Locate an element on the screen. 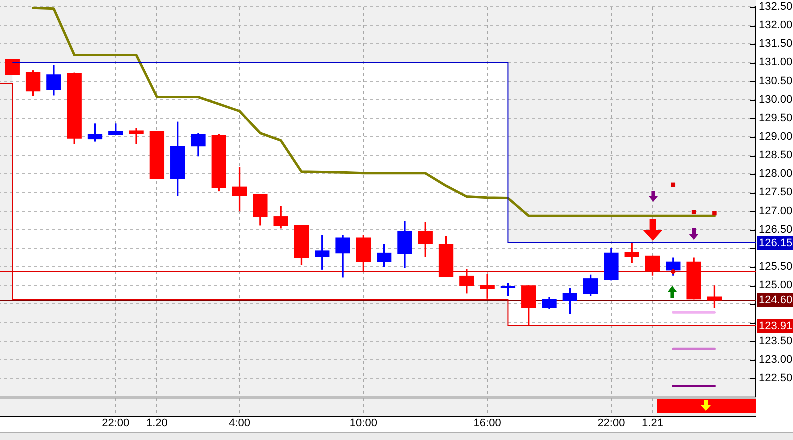 The width and height of the screenshot is (793, 440). y-tick-label: 129.50 is located at coordinates (776, 118).